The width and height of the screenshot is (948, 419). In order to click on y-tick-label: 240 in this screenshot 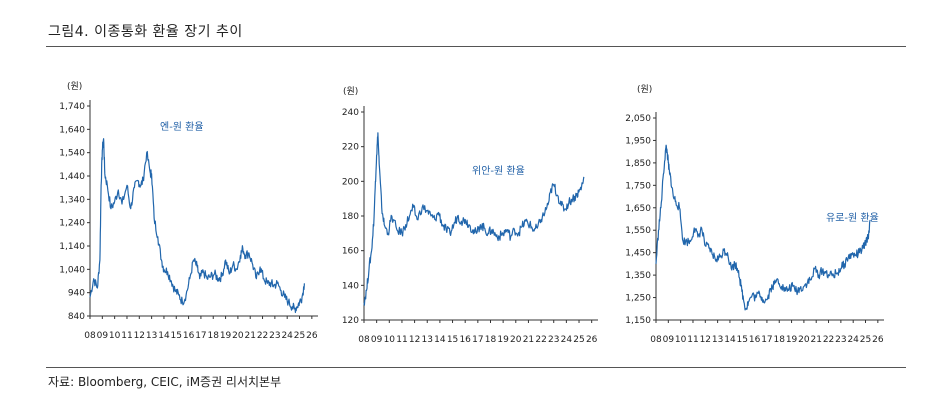, I will do `click(350, 113)`.